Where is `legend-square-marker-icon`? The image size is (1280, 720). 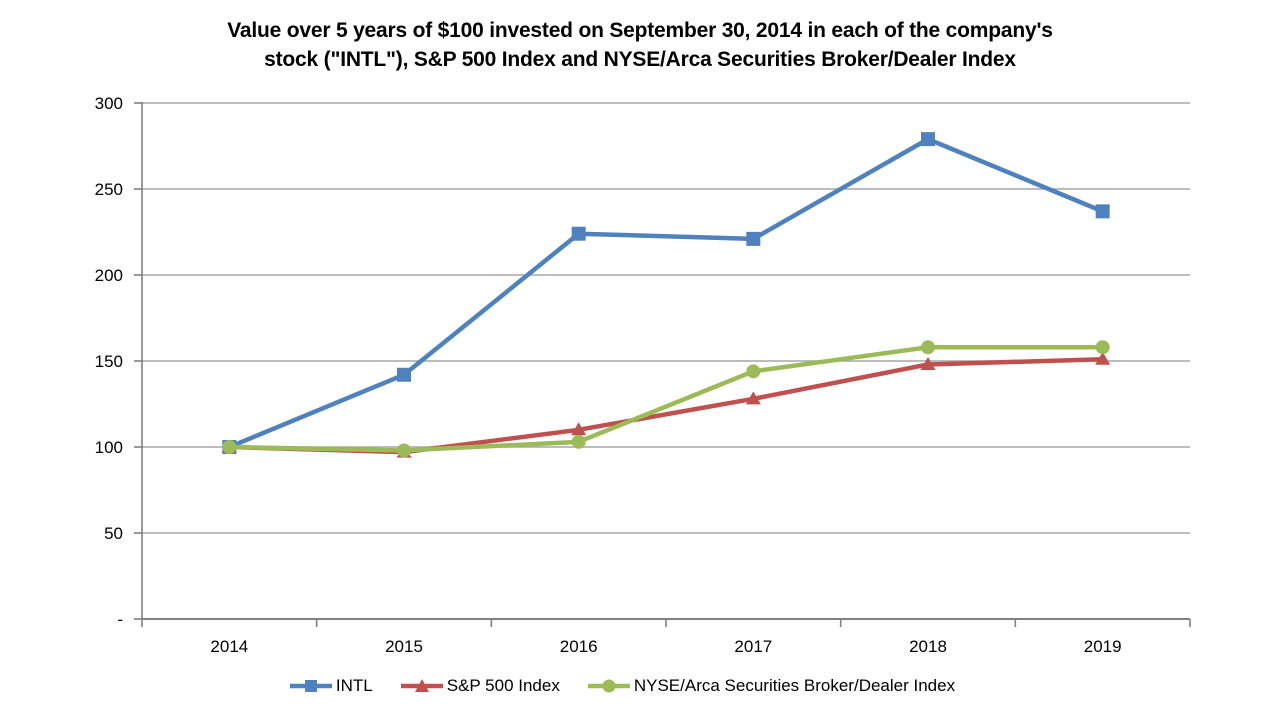 legend-square-marker-icon is located at coordinates (310, 686).